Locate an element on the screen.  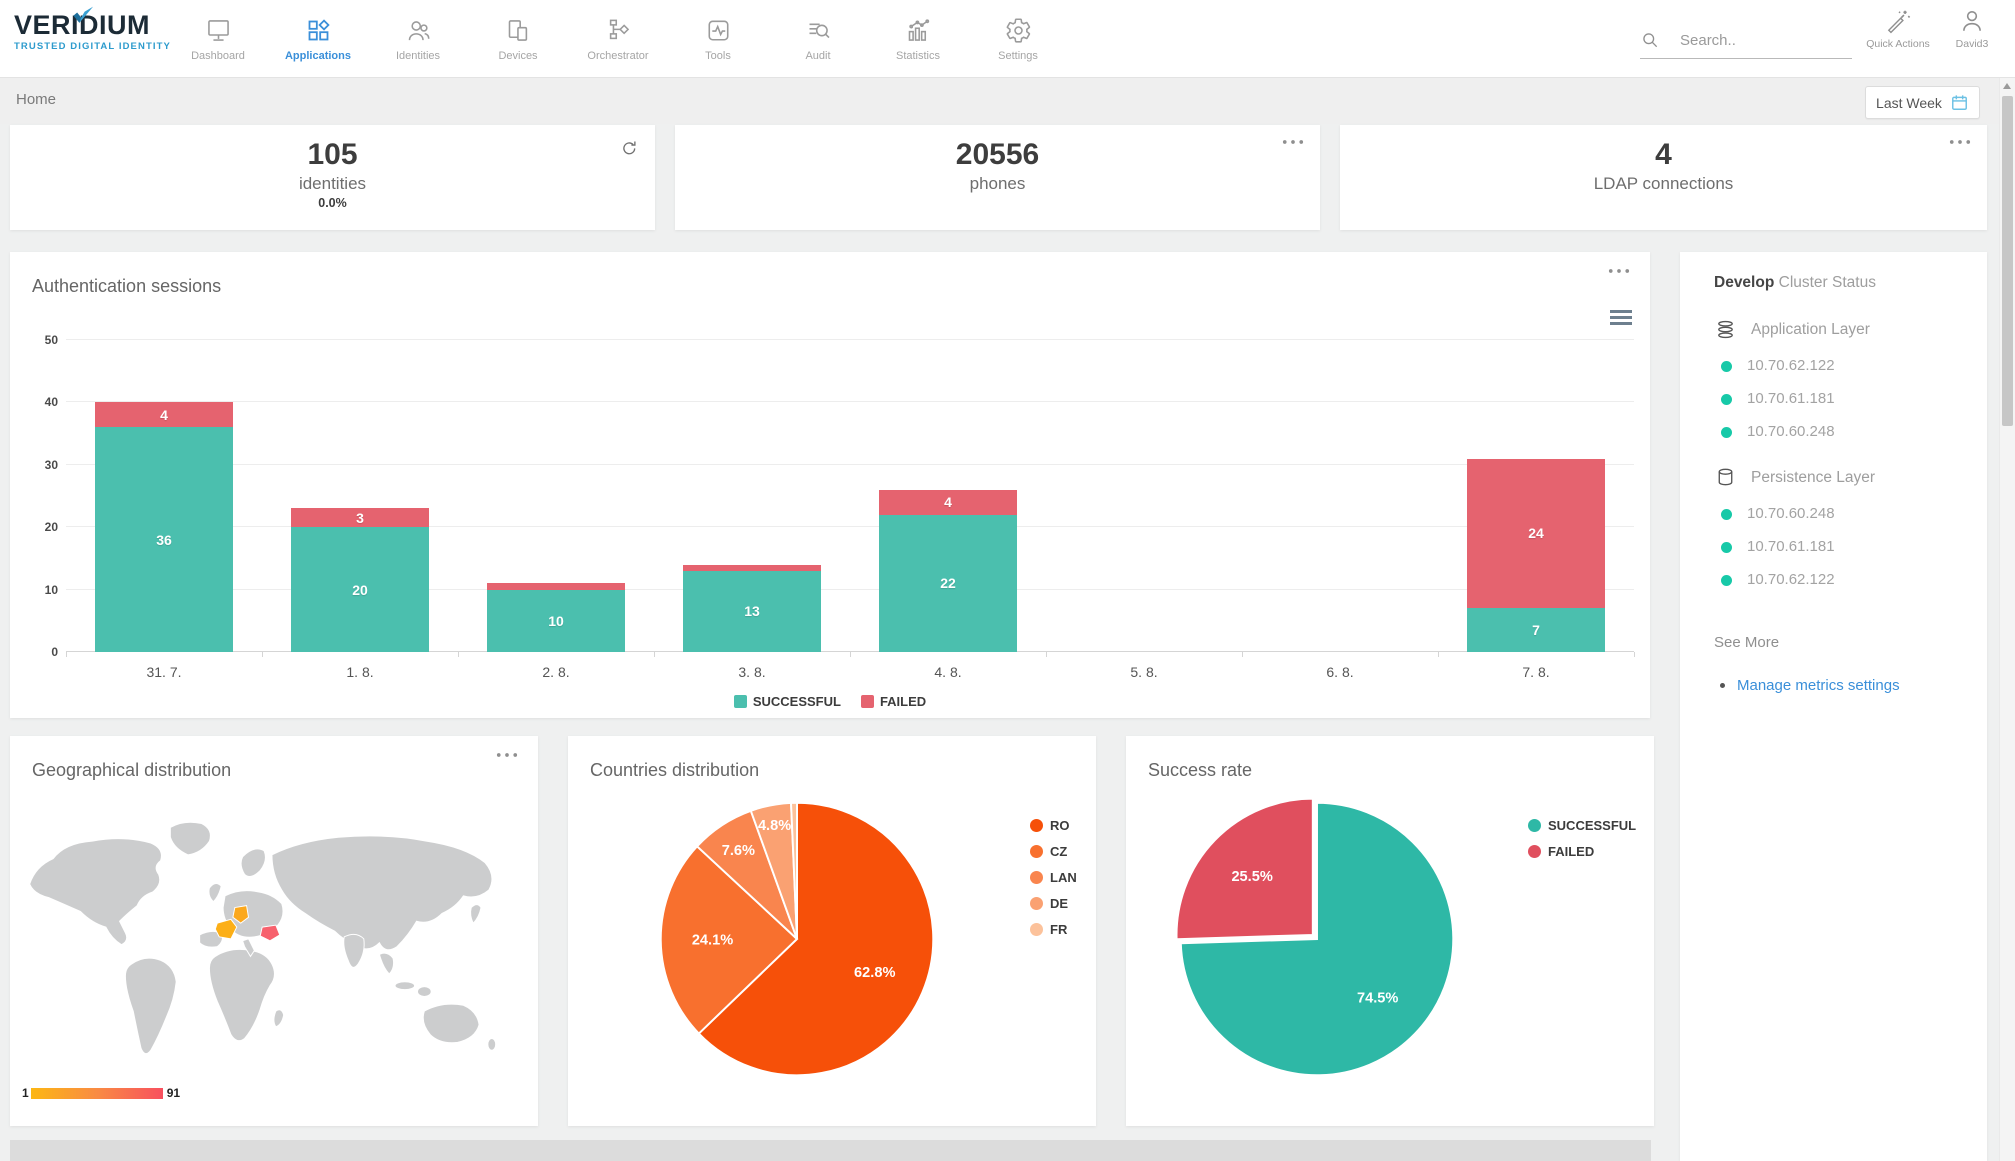
map-iberia is located at coordinates (211, 939).